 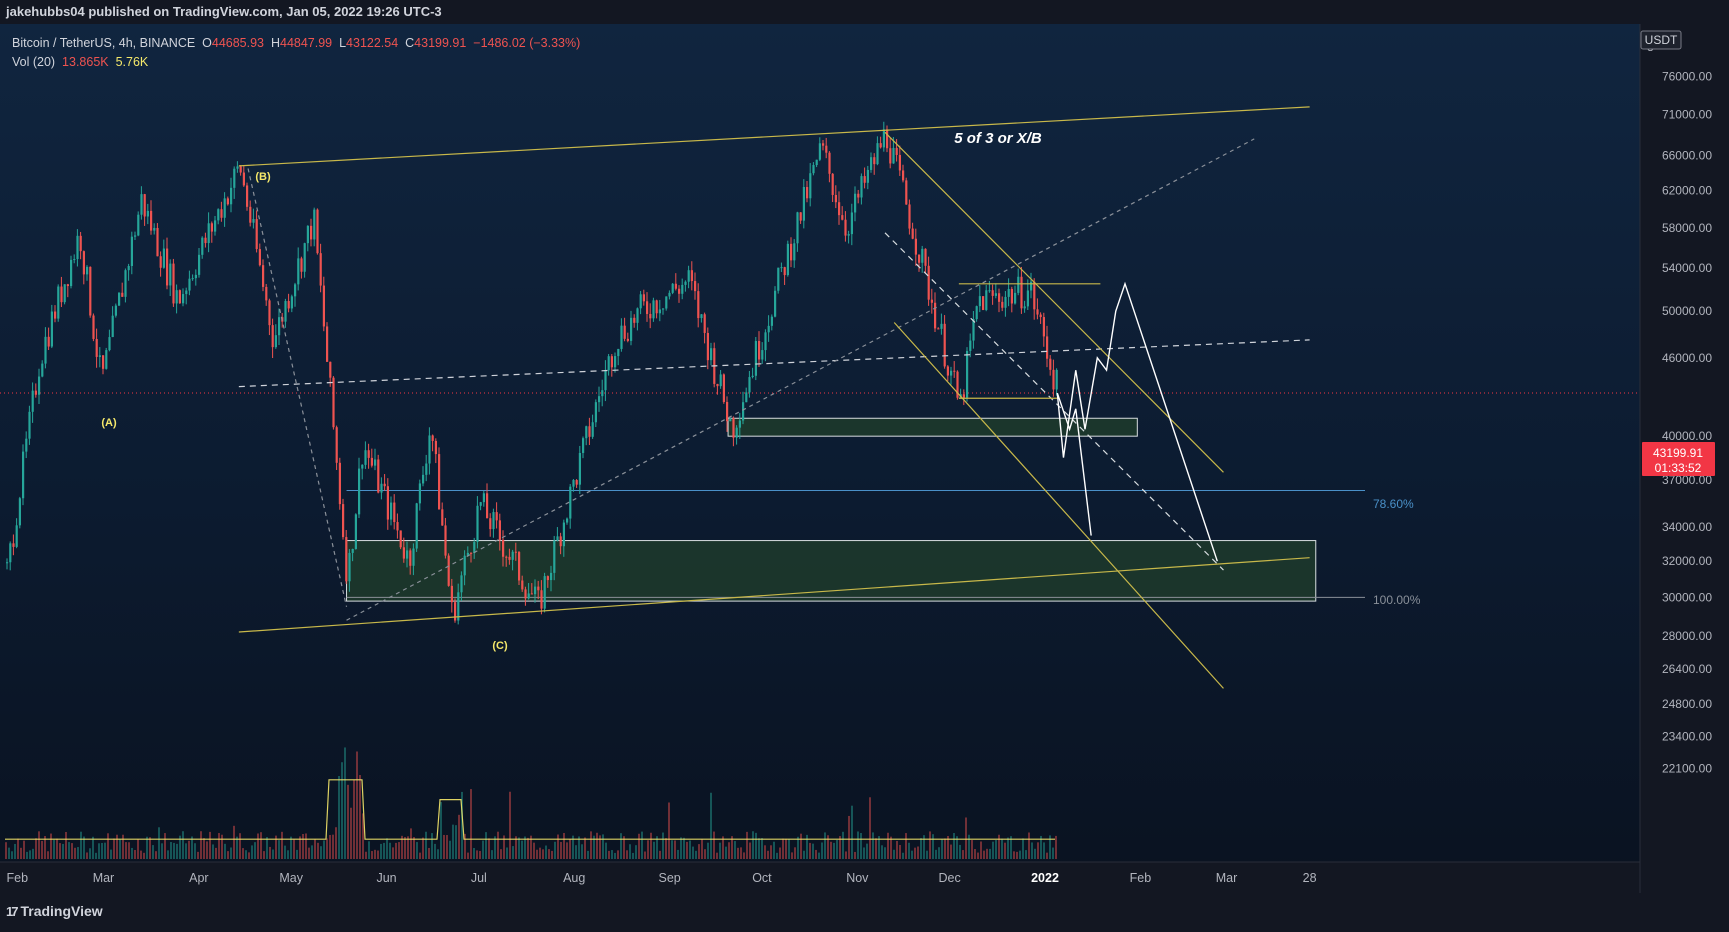 I want to click on close-value: 43199.91, so click(x=440, y=43).